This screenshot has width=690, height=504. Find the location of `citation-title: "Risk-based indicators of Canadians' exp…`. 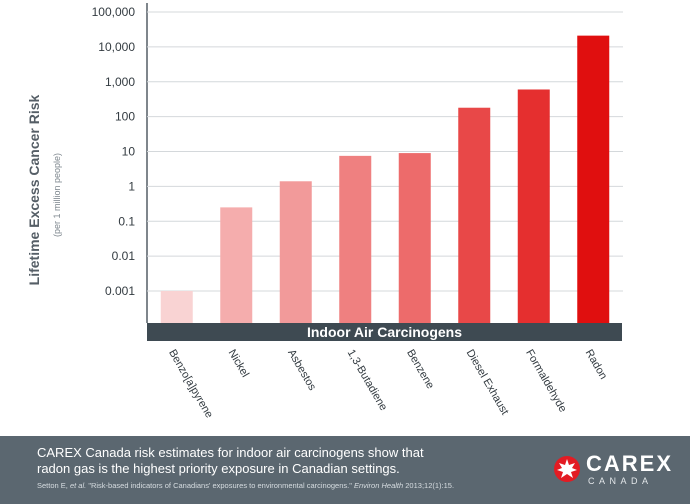

citation-title: "Risk-based indicators of Canadians' exp… is located at coordinates (220, 485).